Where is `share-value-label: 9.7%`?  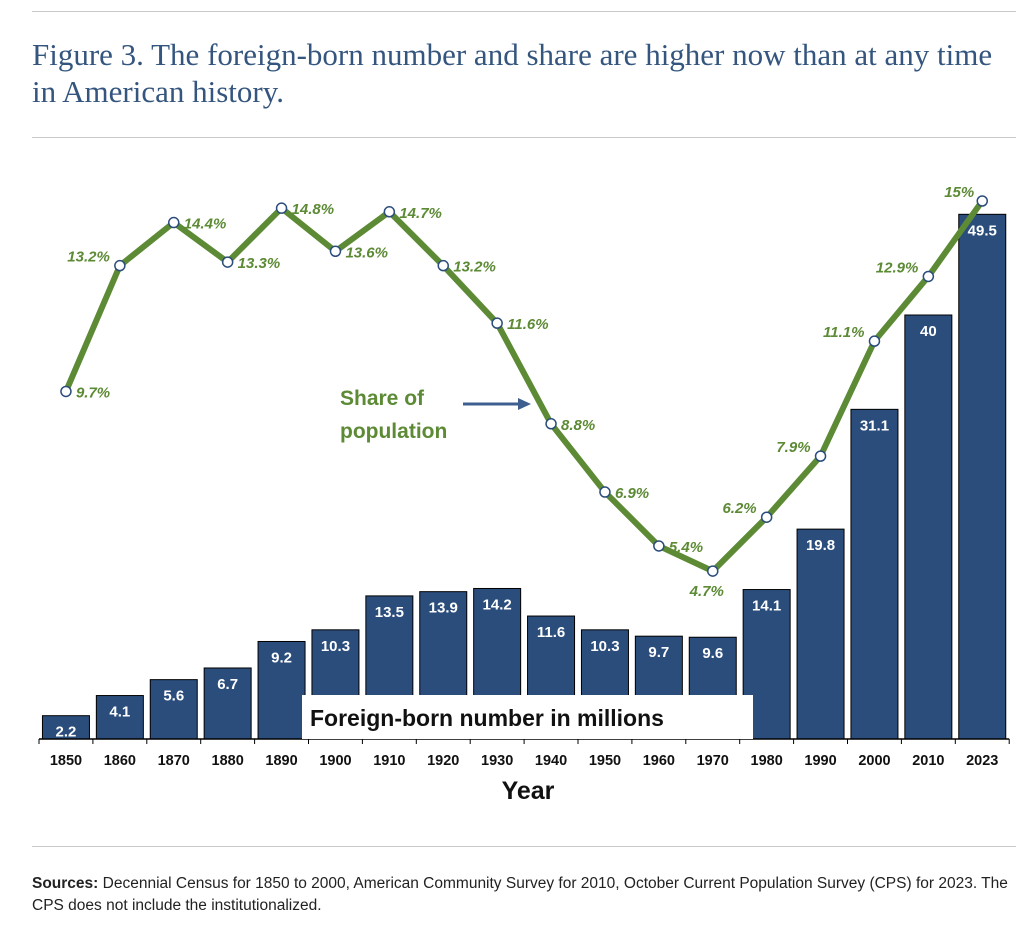 share-value-label: 9.7% is located at coordinates (93, 392).